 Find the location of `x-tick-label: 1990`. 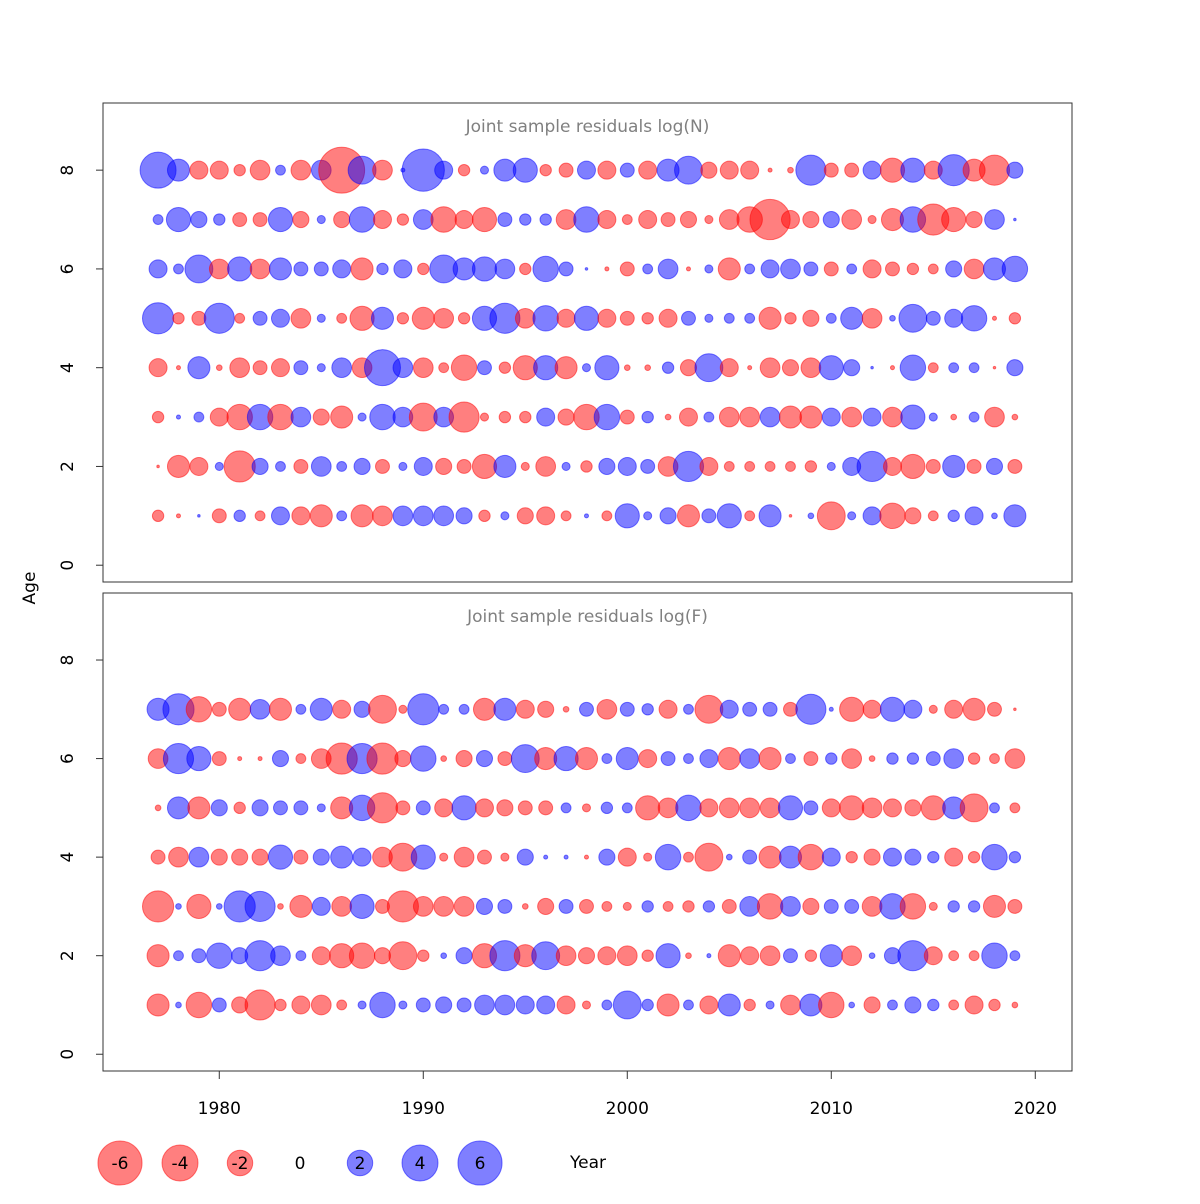

x-tick-label: 1990 is located at coordinates (423, 1109).